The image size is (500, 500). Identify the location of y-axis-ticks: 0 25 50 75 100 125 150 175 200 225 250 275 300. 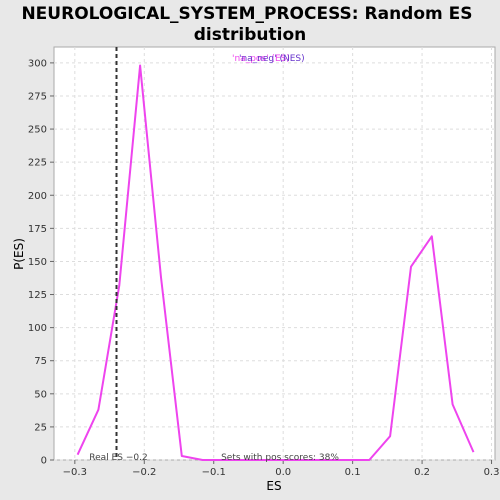
(41, 262).